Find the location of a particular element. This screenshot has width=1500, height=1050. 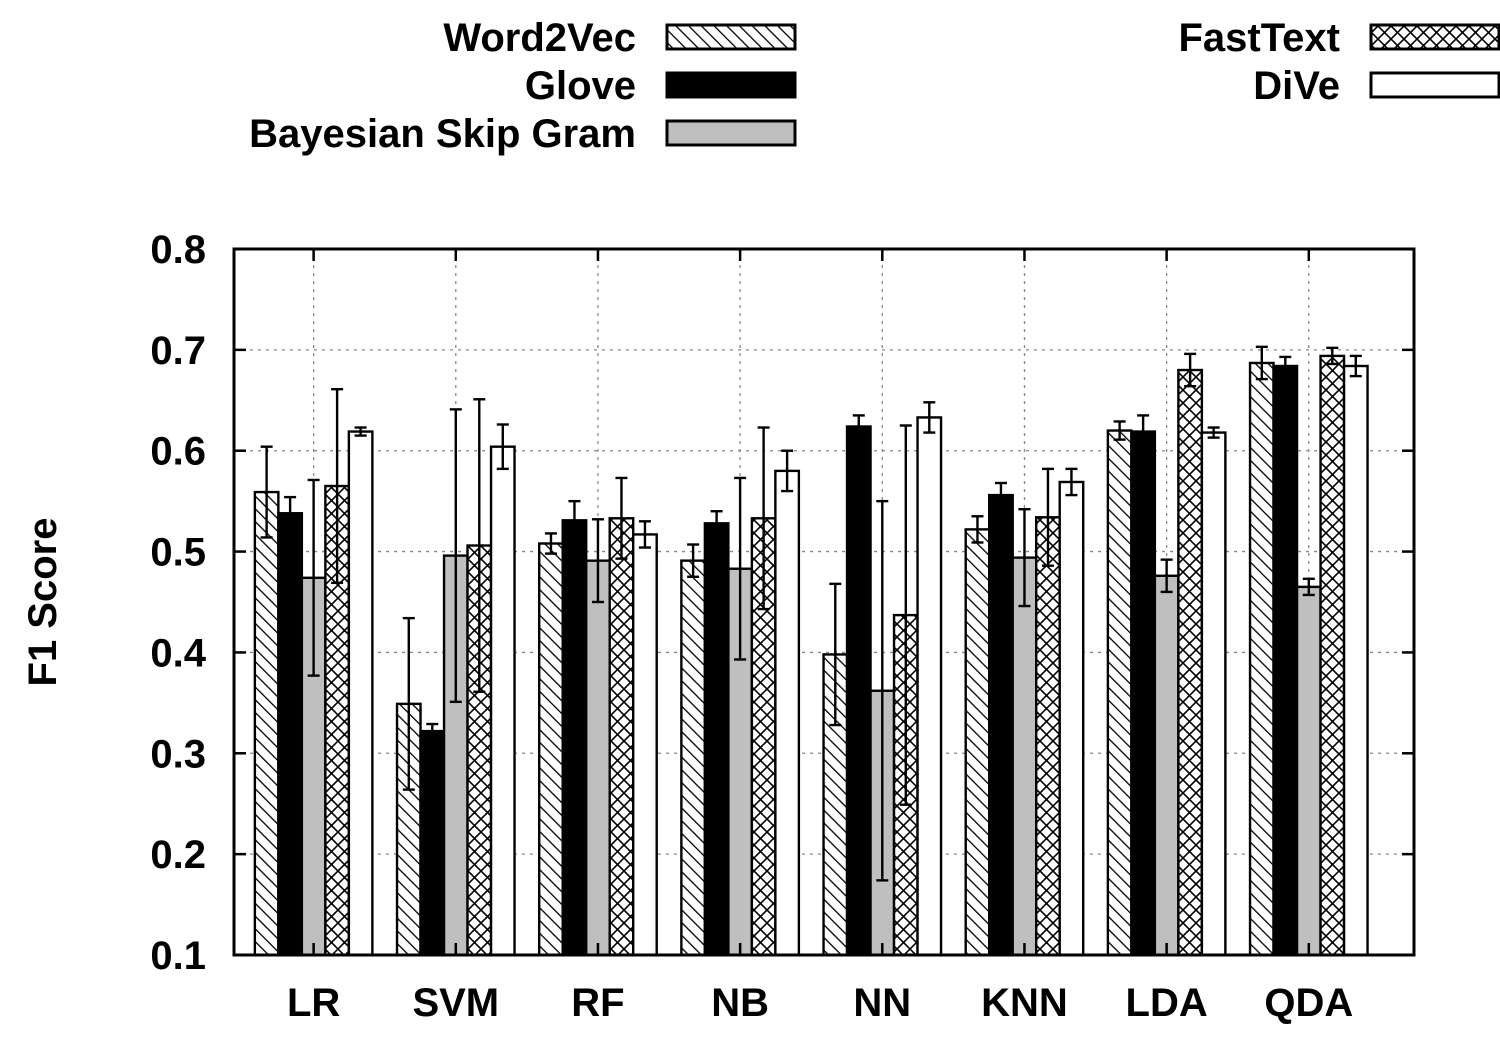

legend-label: Bayesian Skip Gram is located at coordinates (442, 134).